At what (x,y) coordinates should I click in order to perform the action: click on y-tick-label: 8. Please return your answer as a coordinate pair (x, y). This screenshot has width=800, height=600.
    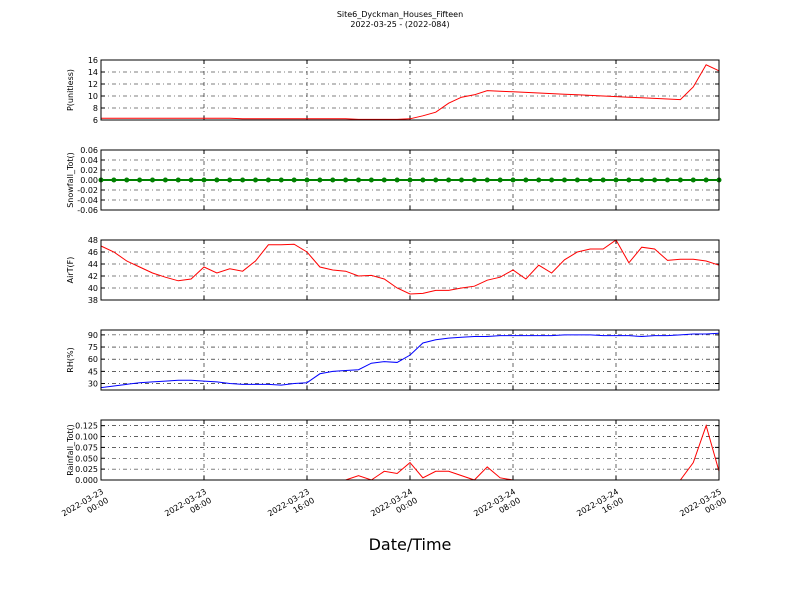
    Looking at the image, I should click on (95, 108).